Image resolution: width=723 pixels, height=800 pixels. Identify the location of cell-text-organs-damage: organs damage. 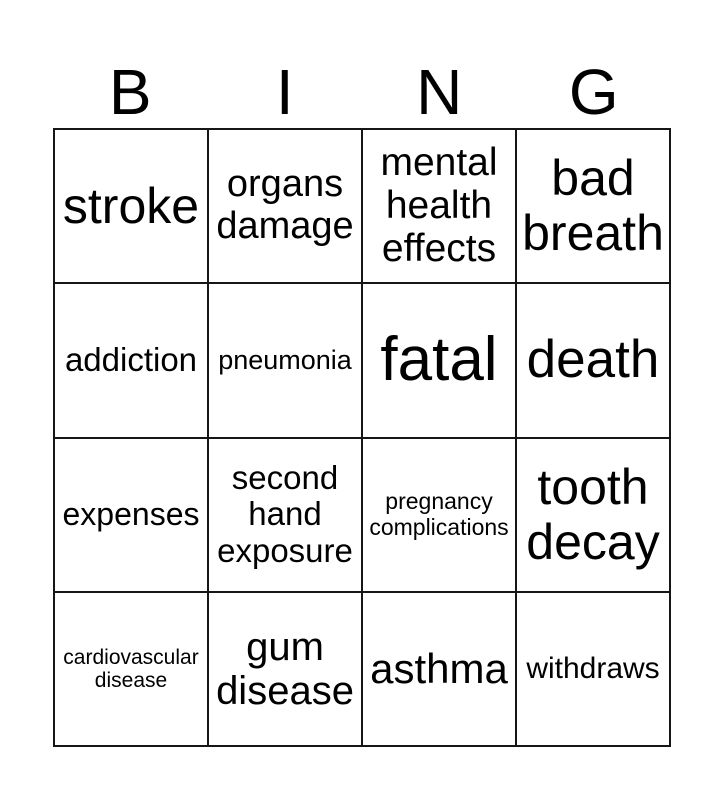
(285, 205).